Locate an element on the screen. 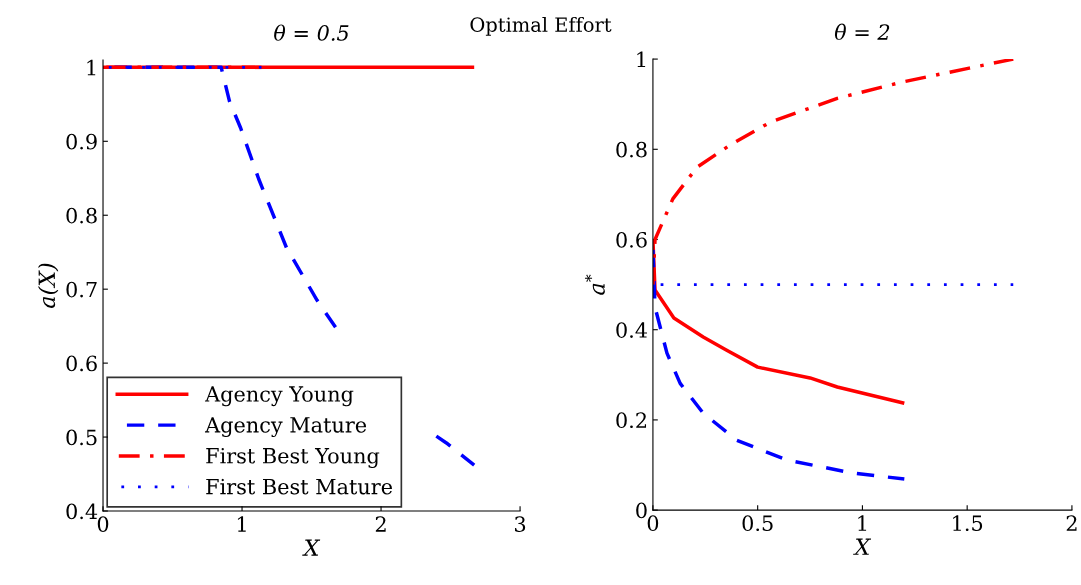  y-tick-label: 0.5 is located at coordinates (81, 437).